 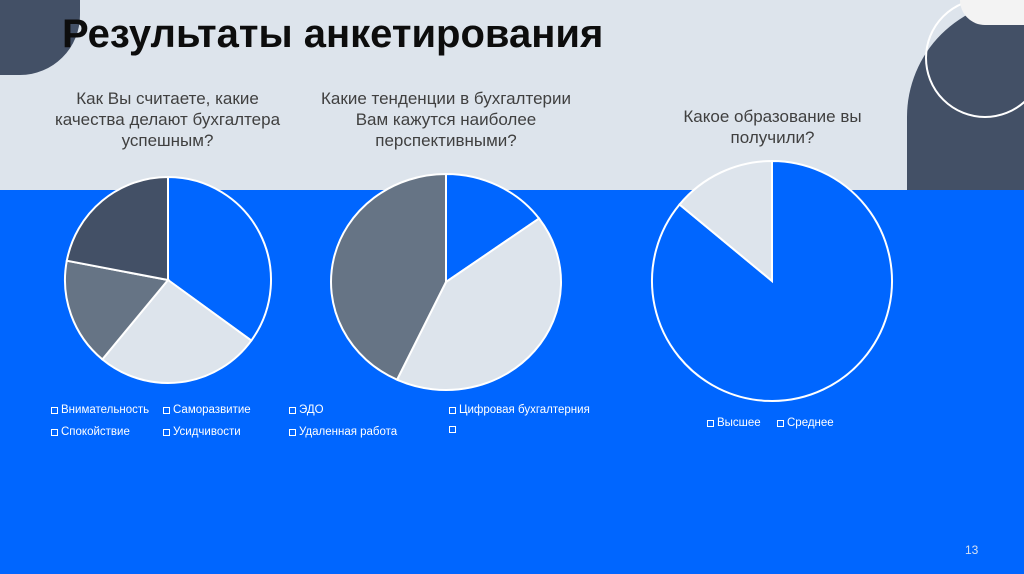 I want to click on pie-slice-Внимательность, so click(x=219, y=258).